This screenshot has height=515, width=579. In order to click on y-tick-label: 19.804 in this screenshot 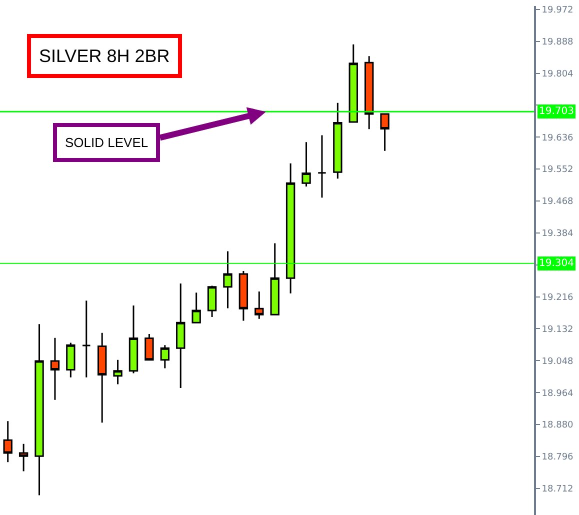, I will do `click(558, 74)`.